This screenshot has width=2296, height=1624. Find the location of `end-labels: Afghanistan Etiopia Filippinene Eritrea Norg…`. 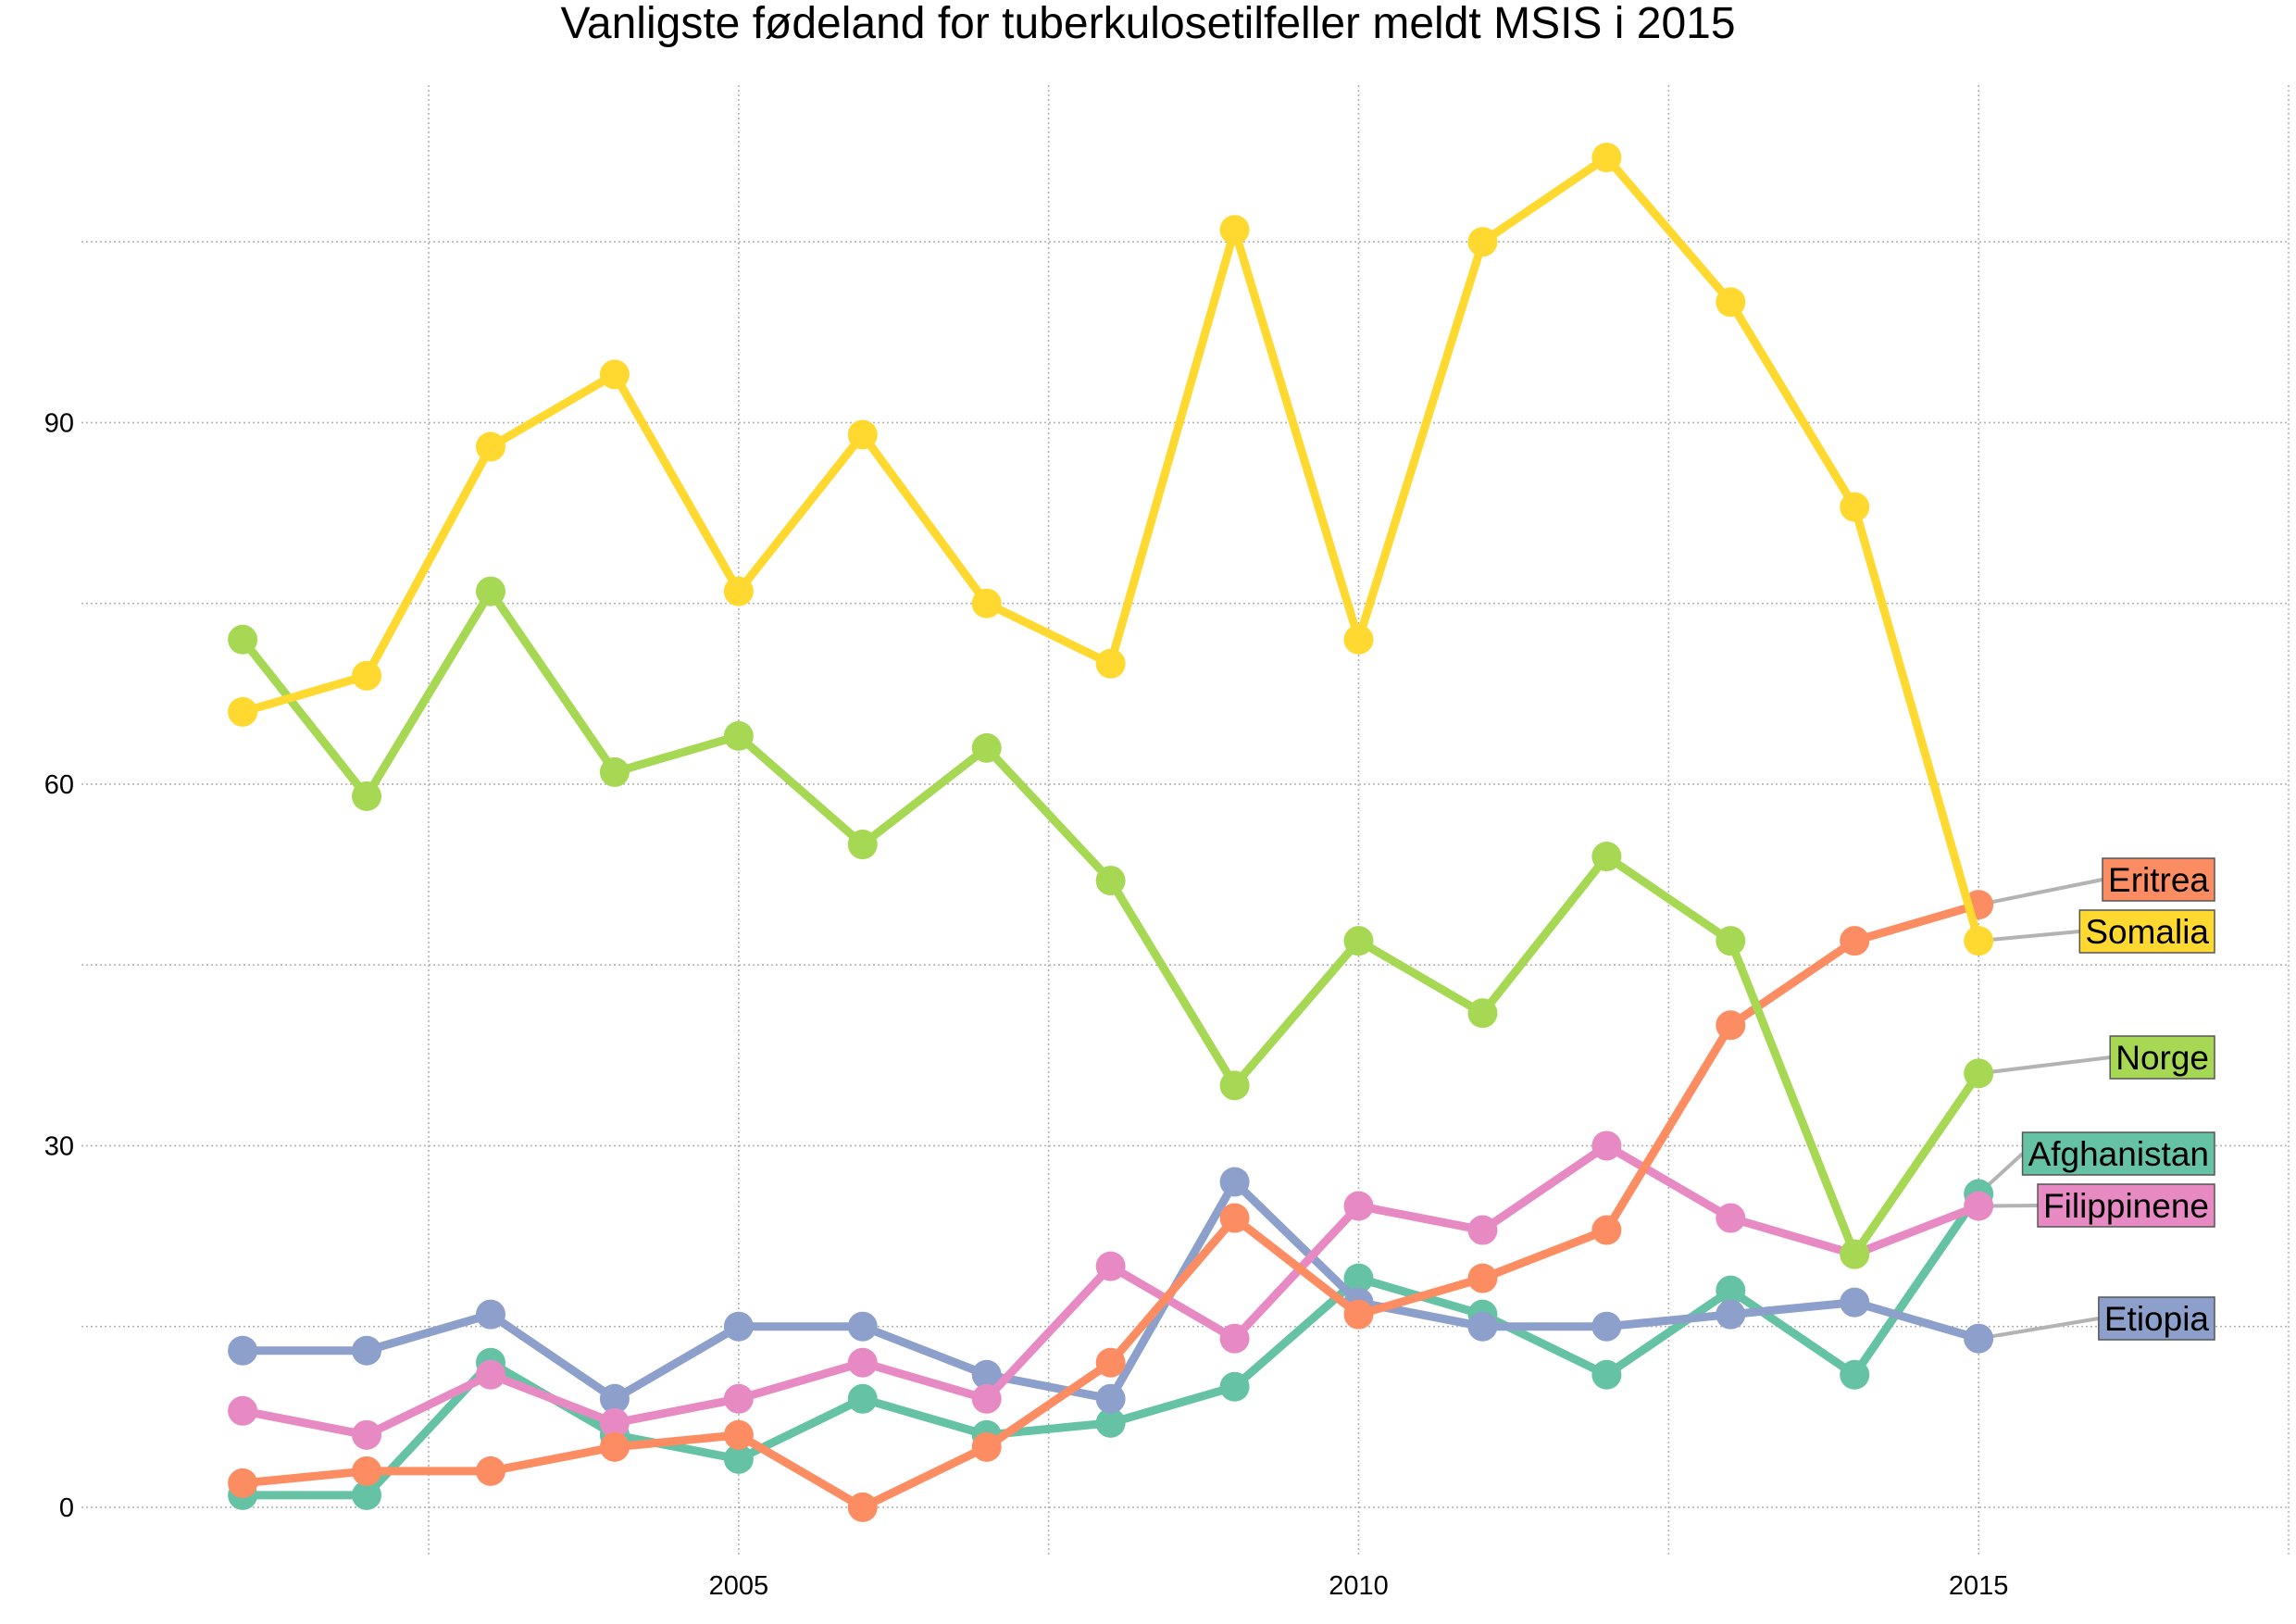

end-labels: Afghanistan Etiopia Filippinene Eritrea Norg… is located at coordinates (2118, 1099).